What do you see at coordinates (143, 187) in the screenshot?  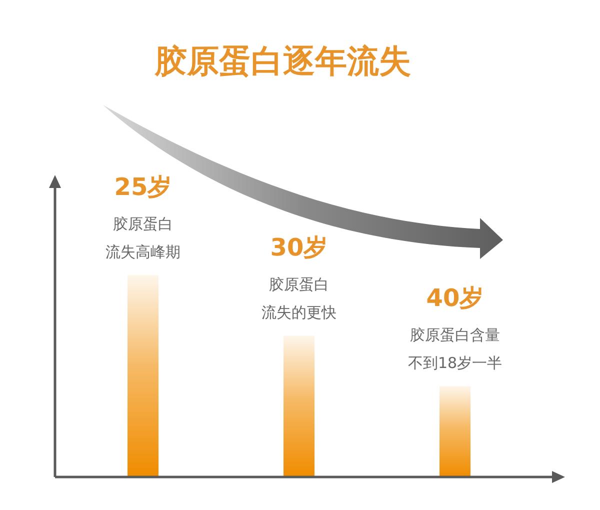 I see `text: 25岁` at bounding box center [143, 187].